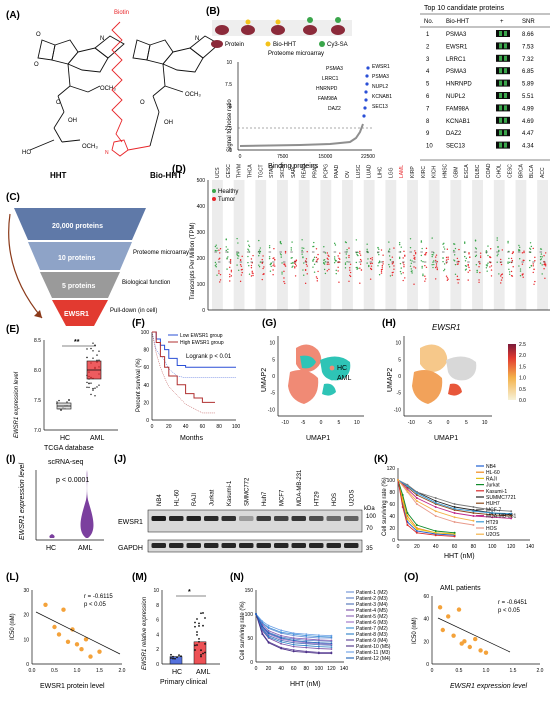 Image resolution: width=554 pixels, height=703 pixels. Describe the element at coordinates (117, 82) in the screenshot. I see `biotin-linker` at that location.